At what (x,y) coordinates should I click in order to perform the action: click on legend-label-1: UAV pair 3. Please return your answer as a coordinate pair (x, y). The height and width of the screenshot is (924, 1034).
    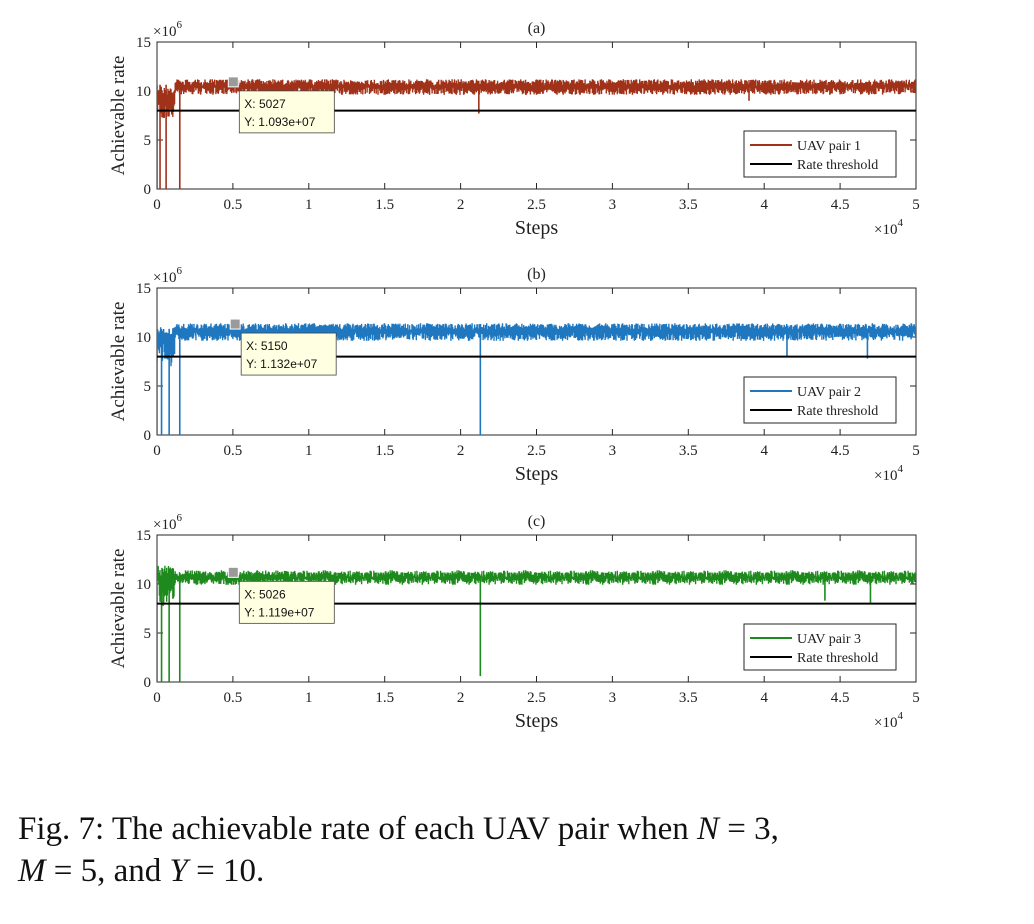
    Looking at the image, I should click on (829, 639).